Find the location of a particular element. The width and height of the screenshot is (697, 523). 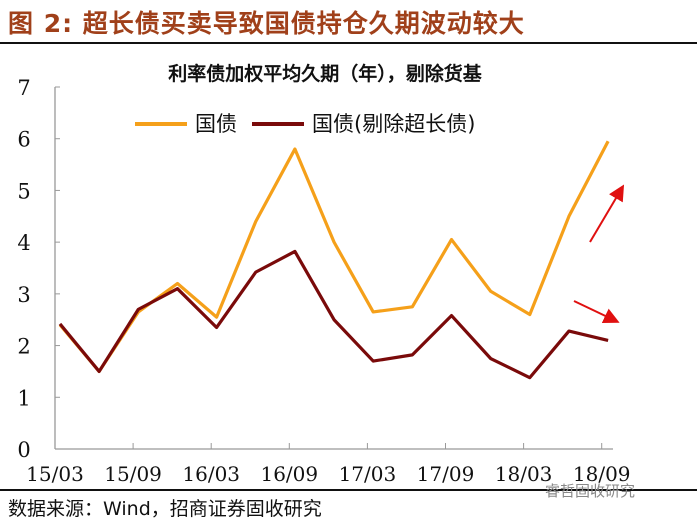

x-tick-label: 16/09 is located at coordinates (289, 474).